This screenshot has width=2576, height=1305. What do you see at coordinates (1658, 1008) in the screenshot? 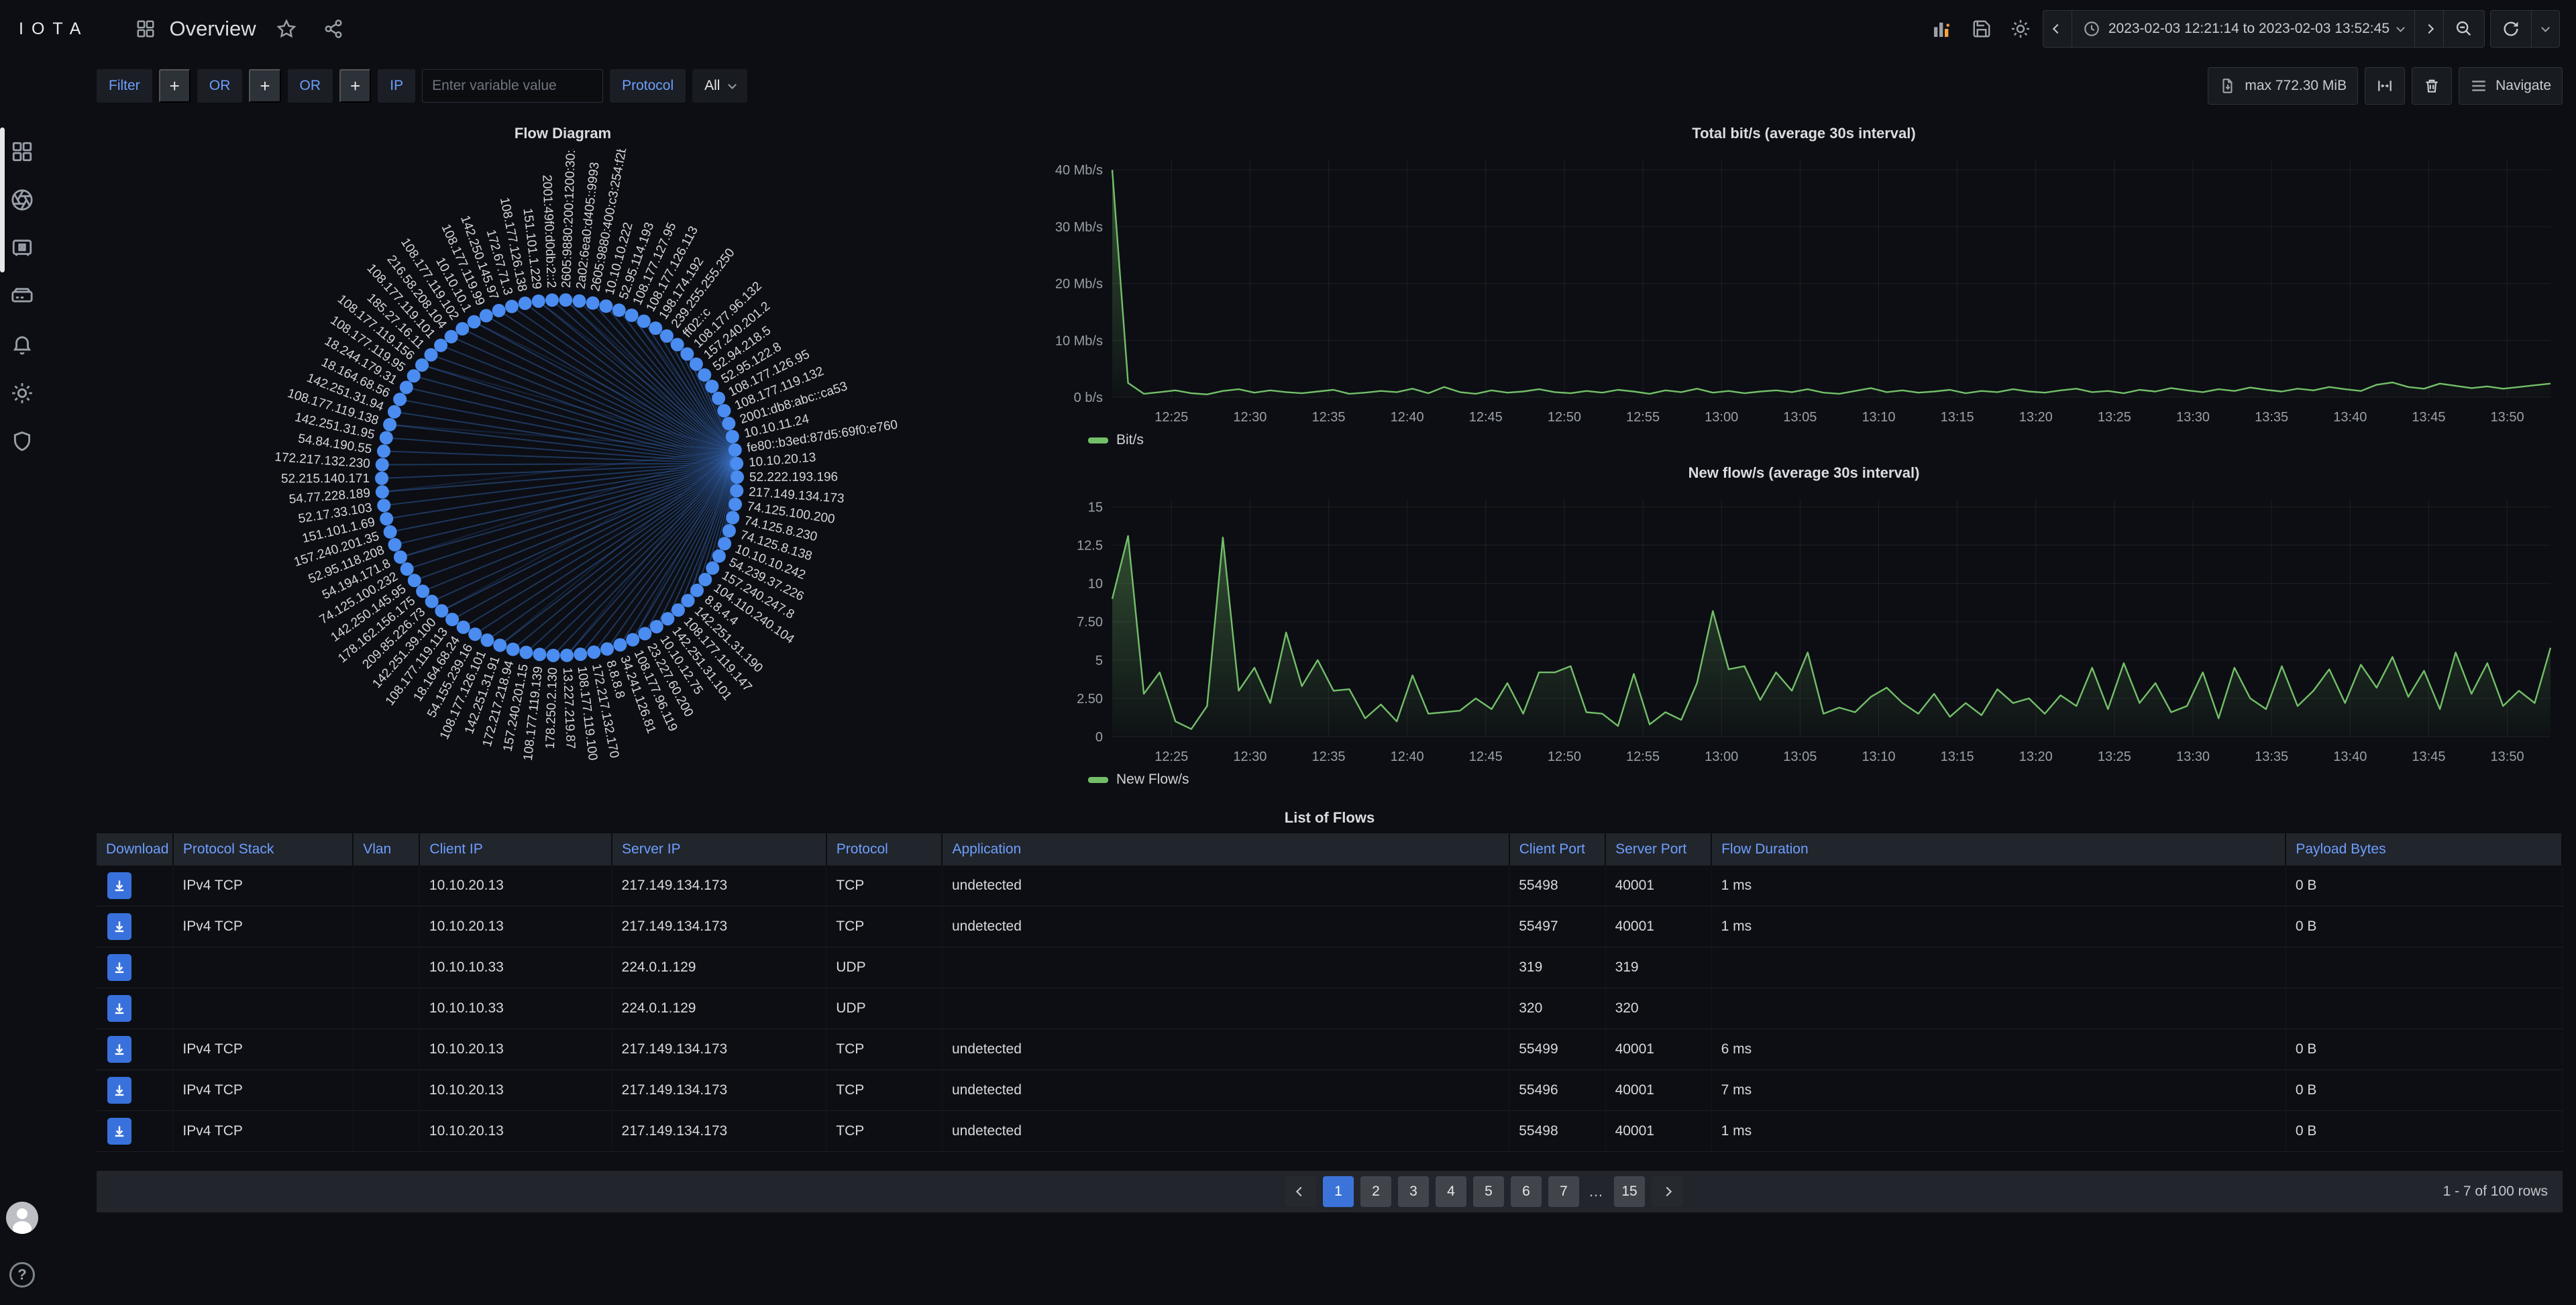
I see `table-cell: 320` at bounding box center [1658, 1008].